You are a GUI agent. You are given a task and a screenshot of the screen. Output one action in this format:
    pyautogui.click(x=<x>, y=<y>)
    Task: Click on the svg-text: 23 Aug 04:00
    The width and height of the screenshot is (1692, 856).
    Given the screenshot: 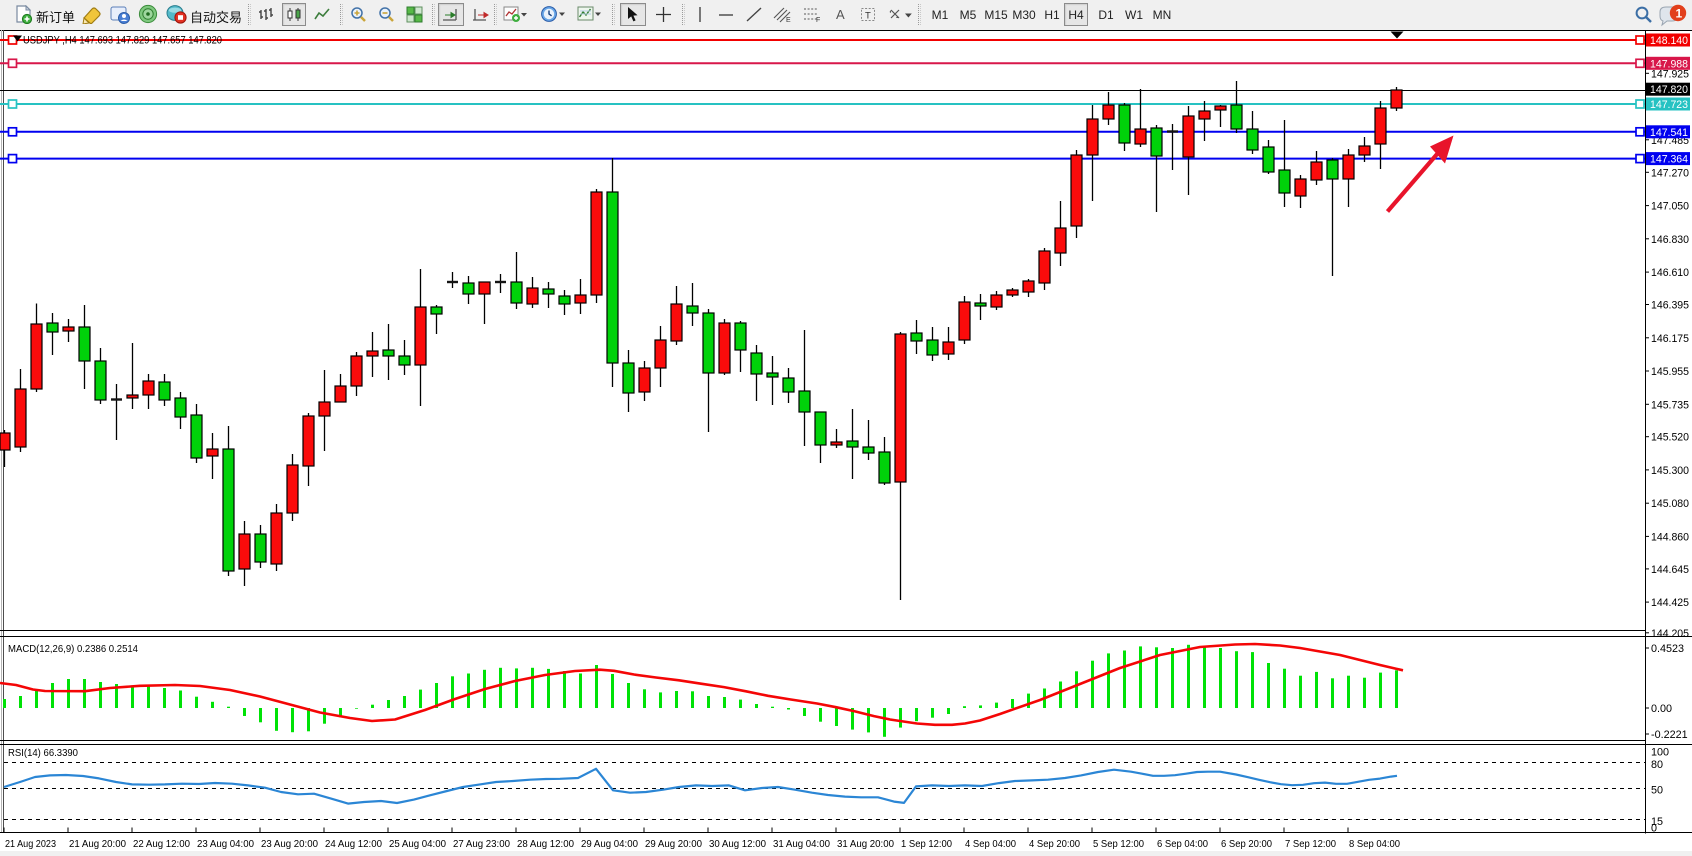 What is the action you would take?
    pyautogui.click(x=225, y=844)
    